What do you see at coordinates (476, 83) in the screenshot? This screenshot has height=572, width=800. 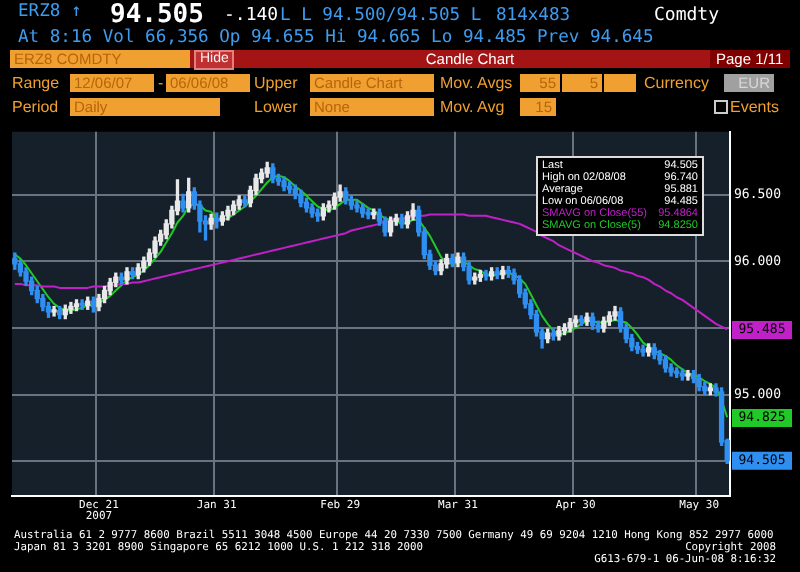 I see `text: Mov. Avgs` at bounding box center [476, 83].